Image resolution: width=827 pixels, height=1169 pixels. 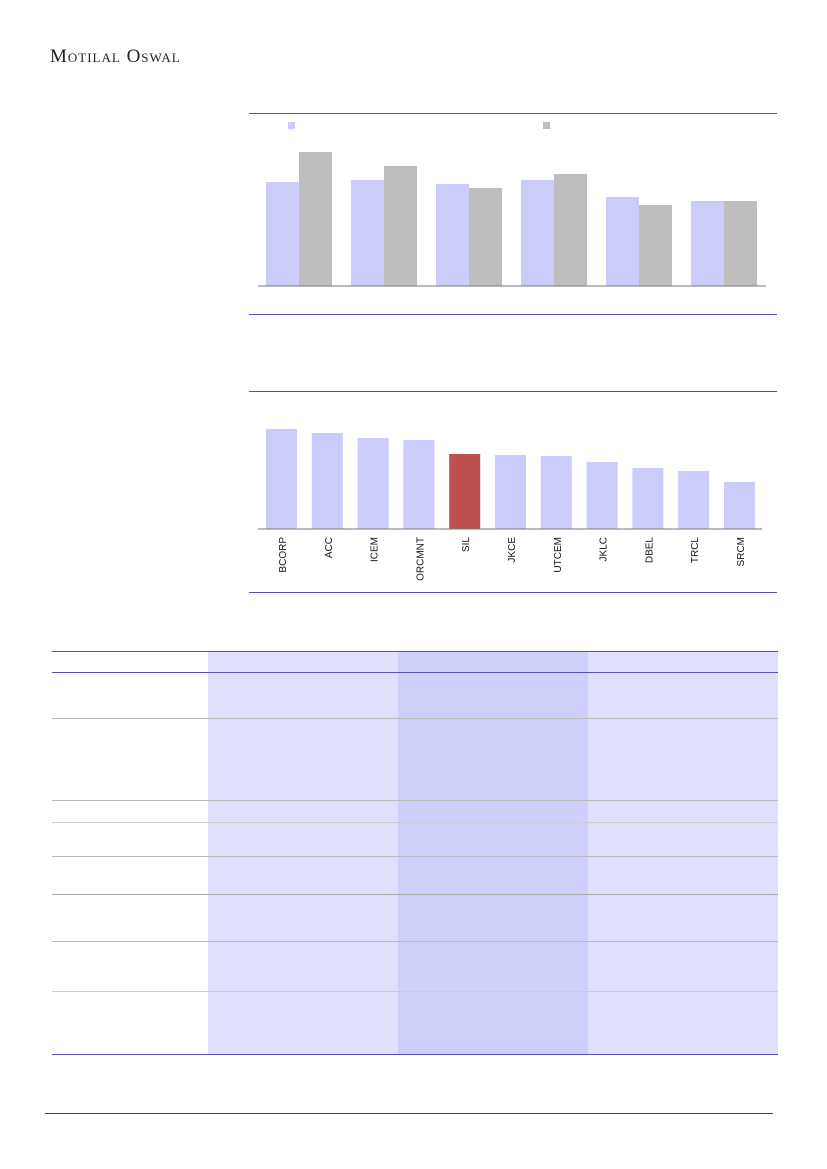 I want to click on tick-label: JKCE, so click(x=512, y=550).